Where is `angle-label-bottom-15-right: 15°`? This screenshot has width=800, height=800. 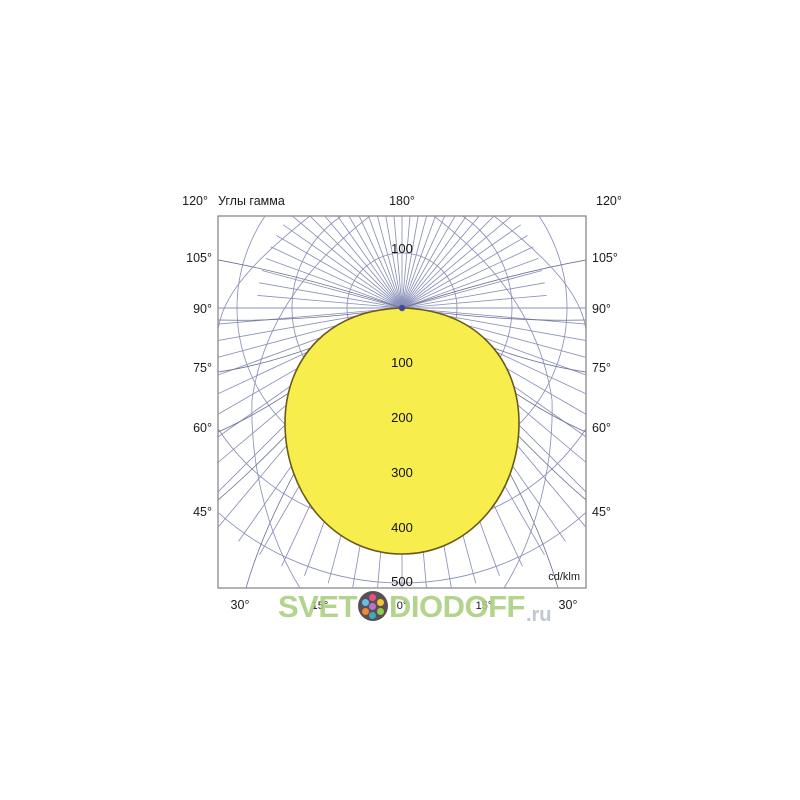 angle-label-bottom-15-right: 15° is located at coordinates (484, 606).